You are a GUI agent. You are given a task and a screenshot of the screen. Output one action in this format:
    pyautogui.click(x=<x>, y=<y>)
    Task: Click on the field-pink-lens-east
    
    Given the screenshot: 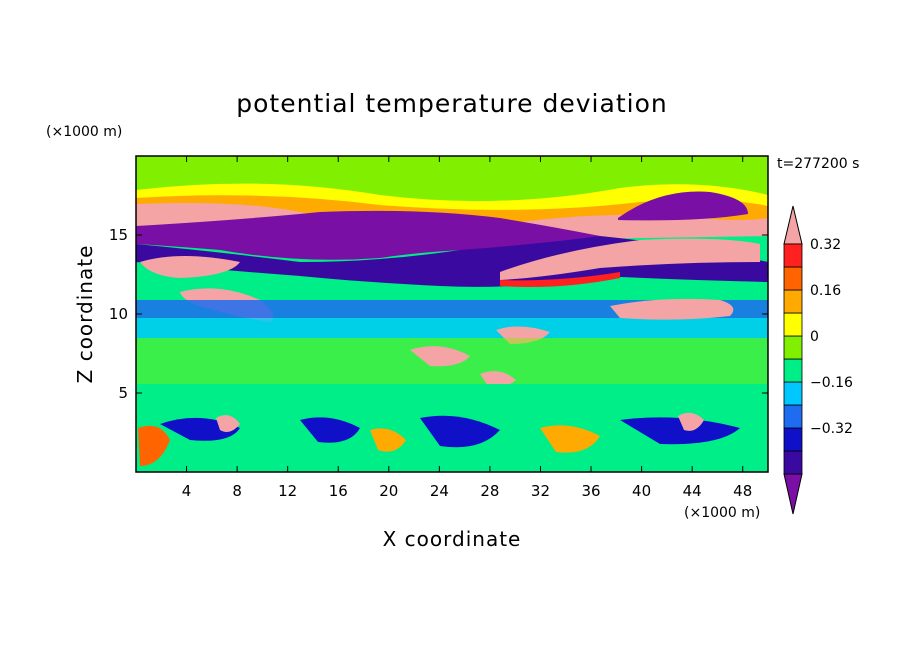 What is the action you would take?
    pyautogui.click(x=672, y=309)
    